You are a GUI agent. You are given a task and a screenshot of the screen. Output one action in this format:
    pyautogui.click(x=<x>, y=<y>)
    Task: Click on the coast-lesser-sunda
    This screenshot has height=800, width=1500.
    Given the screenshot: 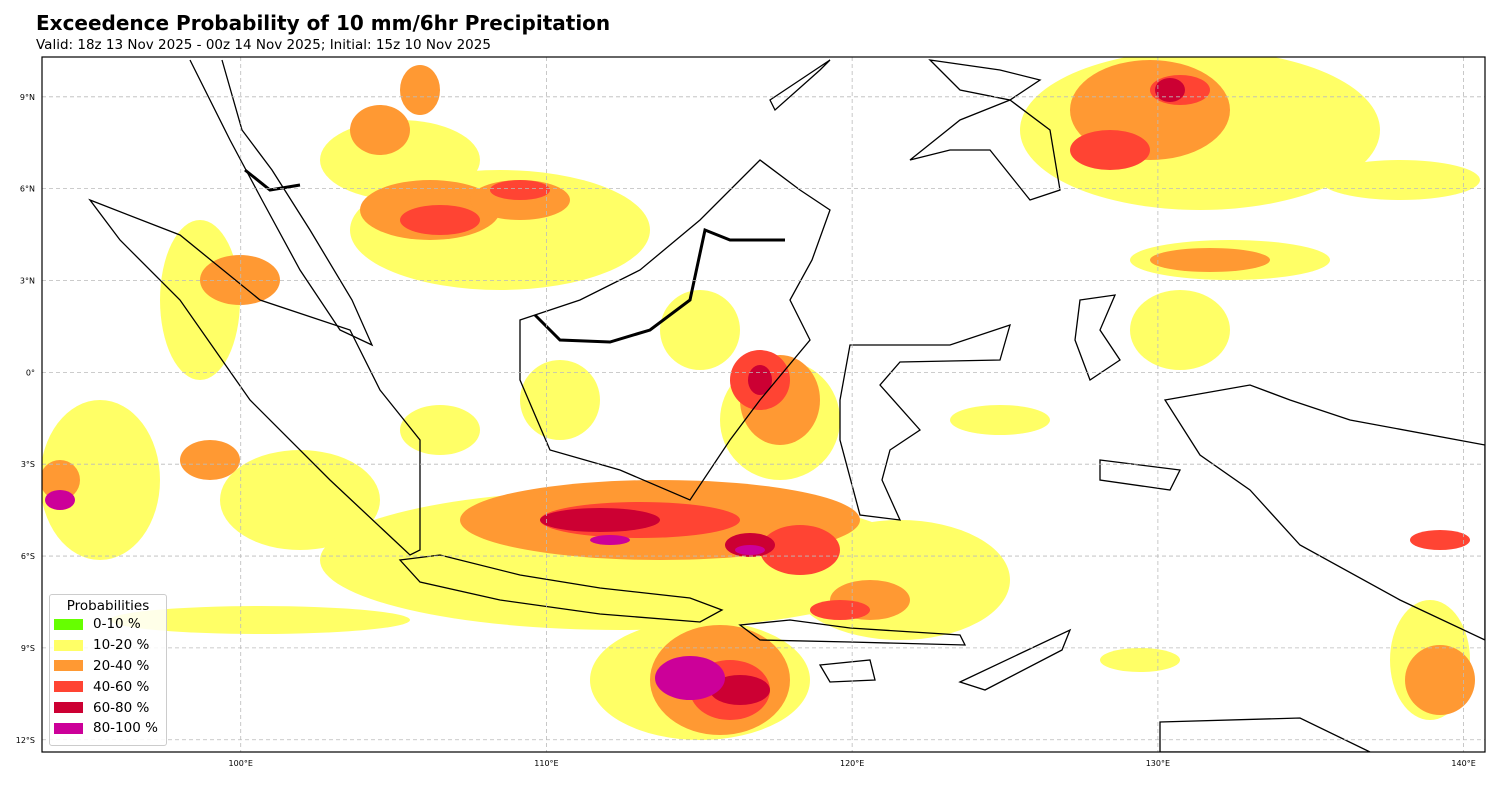 What is the action you would take?
    pyautogui.click(x=852, y=632)
    